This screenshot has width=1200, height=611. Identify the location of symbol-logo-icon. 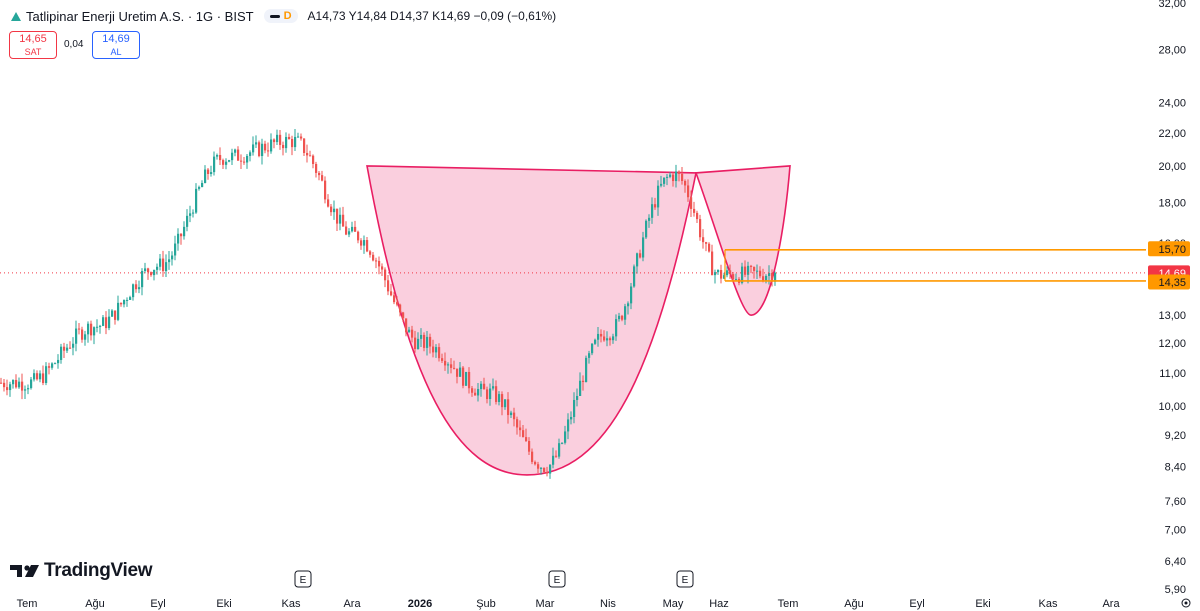
(16, 16).